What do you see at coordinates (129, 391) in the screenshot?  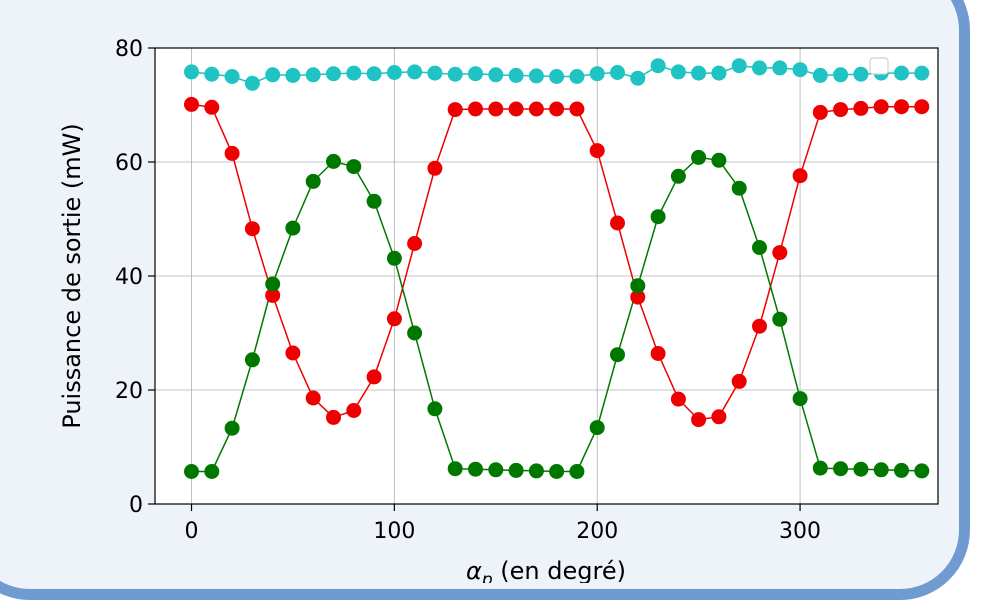 I see `y-tick-label: 20` at bounding box center [129, 391].